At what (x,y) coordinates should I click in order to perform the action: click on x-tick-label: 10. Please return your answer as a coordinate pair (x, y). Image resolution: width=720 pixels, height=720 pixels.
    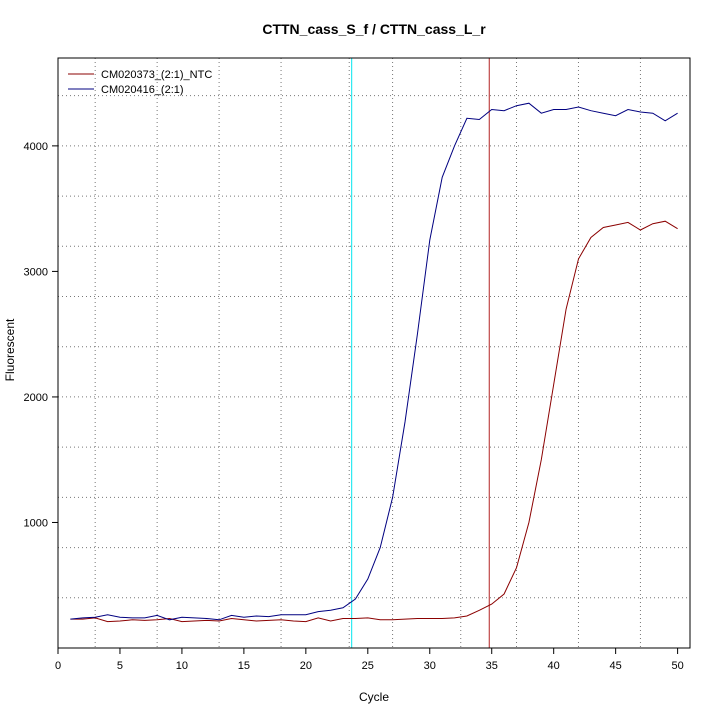
    Looking at the image, I should click on (182, 666).